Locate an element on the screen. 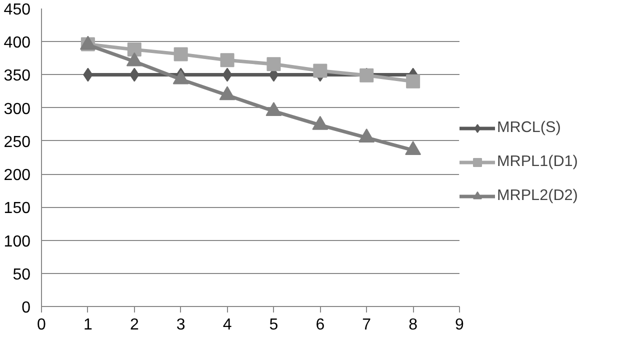 This screenshot has width=643, height=346. y-tick-label: 50 is located at coordinates (21, 275).